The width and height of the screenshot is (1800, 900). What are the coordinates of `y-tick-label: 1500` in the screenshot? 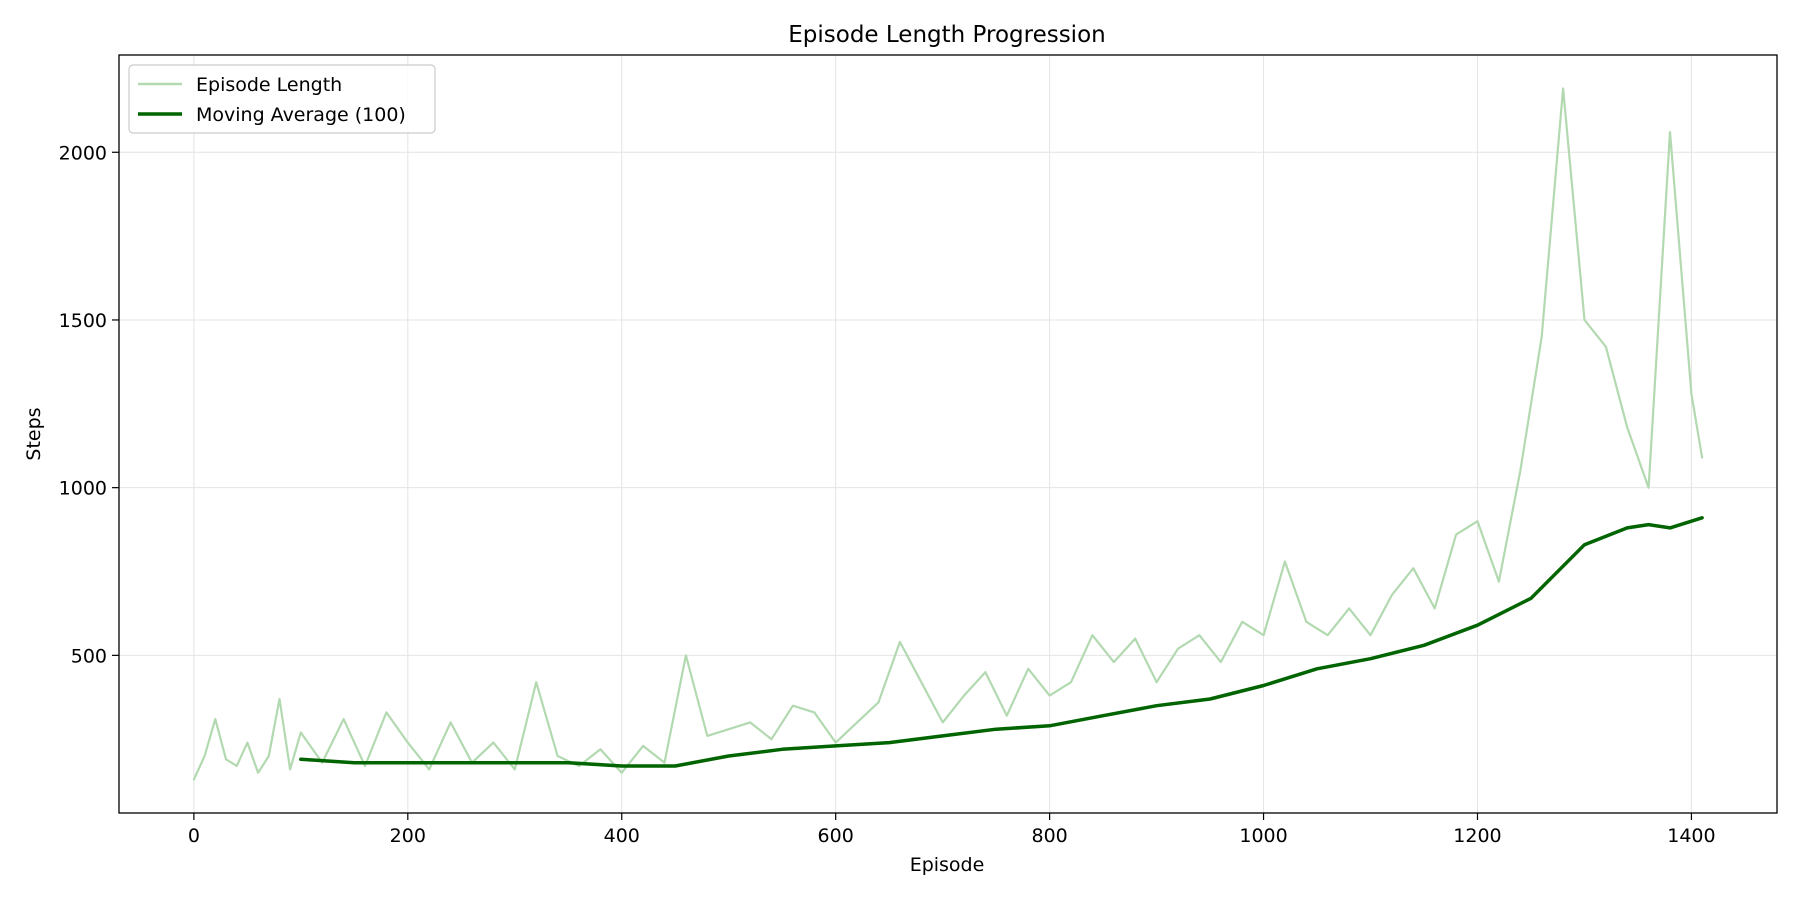 It's located at (83, 321).